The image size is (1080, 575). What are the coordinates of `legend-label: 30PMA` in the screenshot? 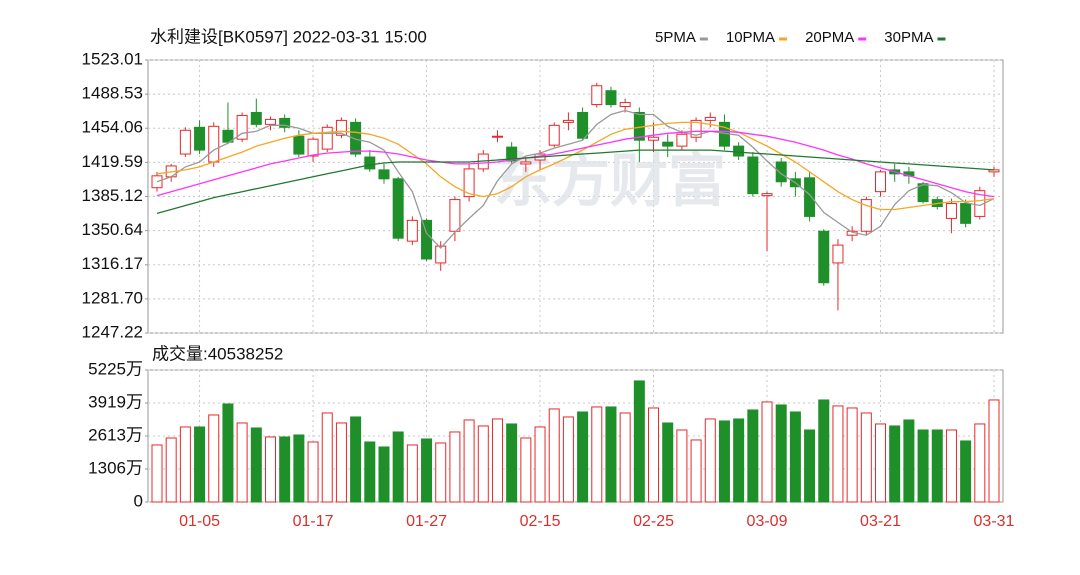 It's located at (908, 37).